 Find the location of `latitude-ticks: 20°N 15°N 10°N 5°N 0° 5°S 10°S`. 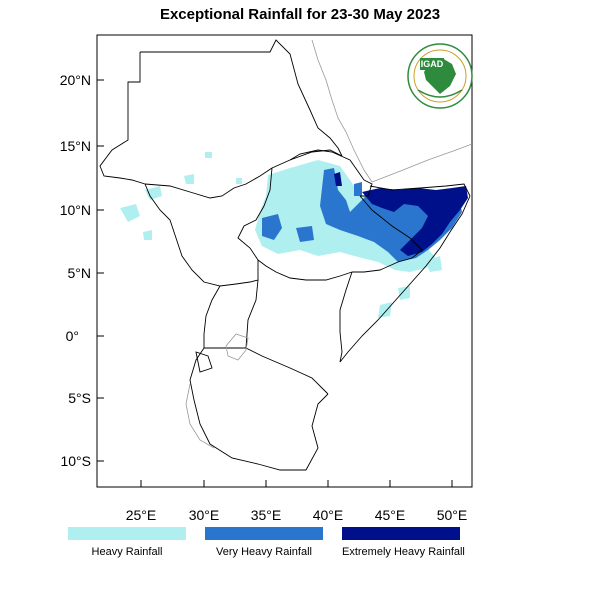

latitude-ticks: 20°N 15°N 10°N 5°N 0° 5°S 10°S is located at coordinates (82, 270).